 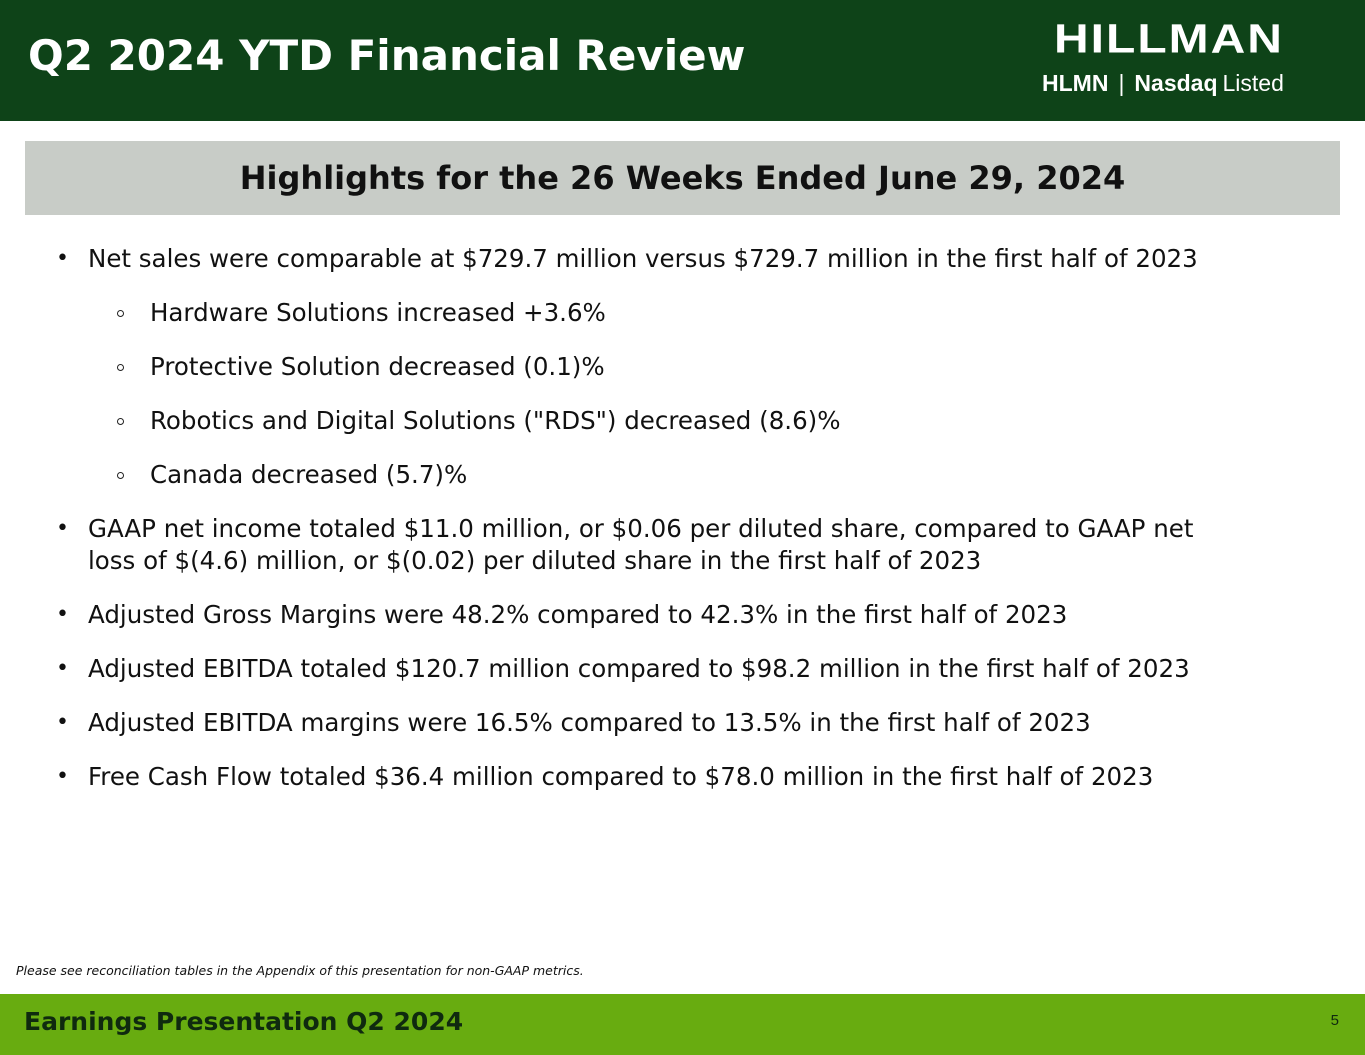 I want to click on footer-label: Earnings Presentation Q2 2024, so click(x=244, y=1021).